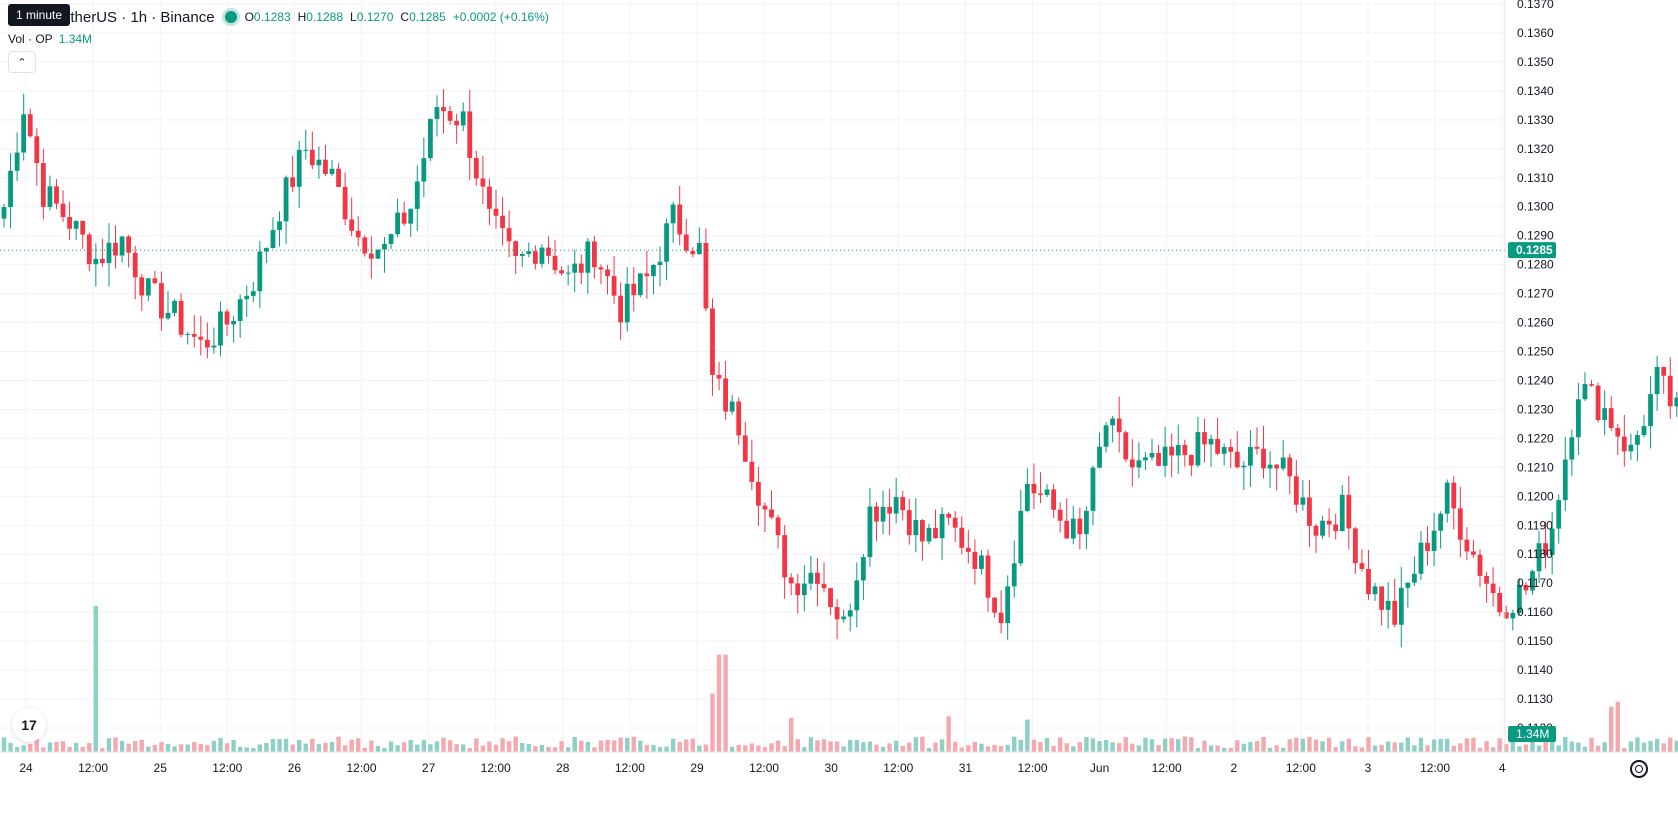 This screenshot has height=840, width=1678. Describe the element at coordinates (1532, 250) in the screenshot. I see `last-price-badge` at that location.